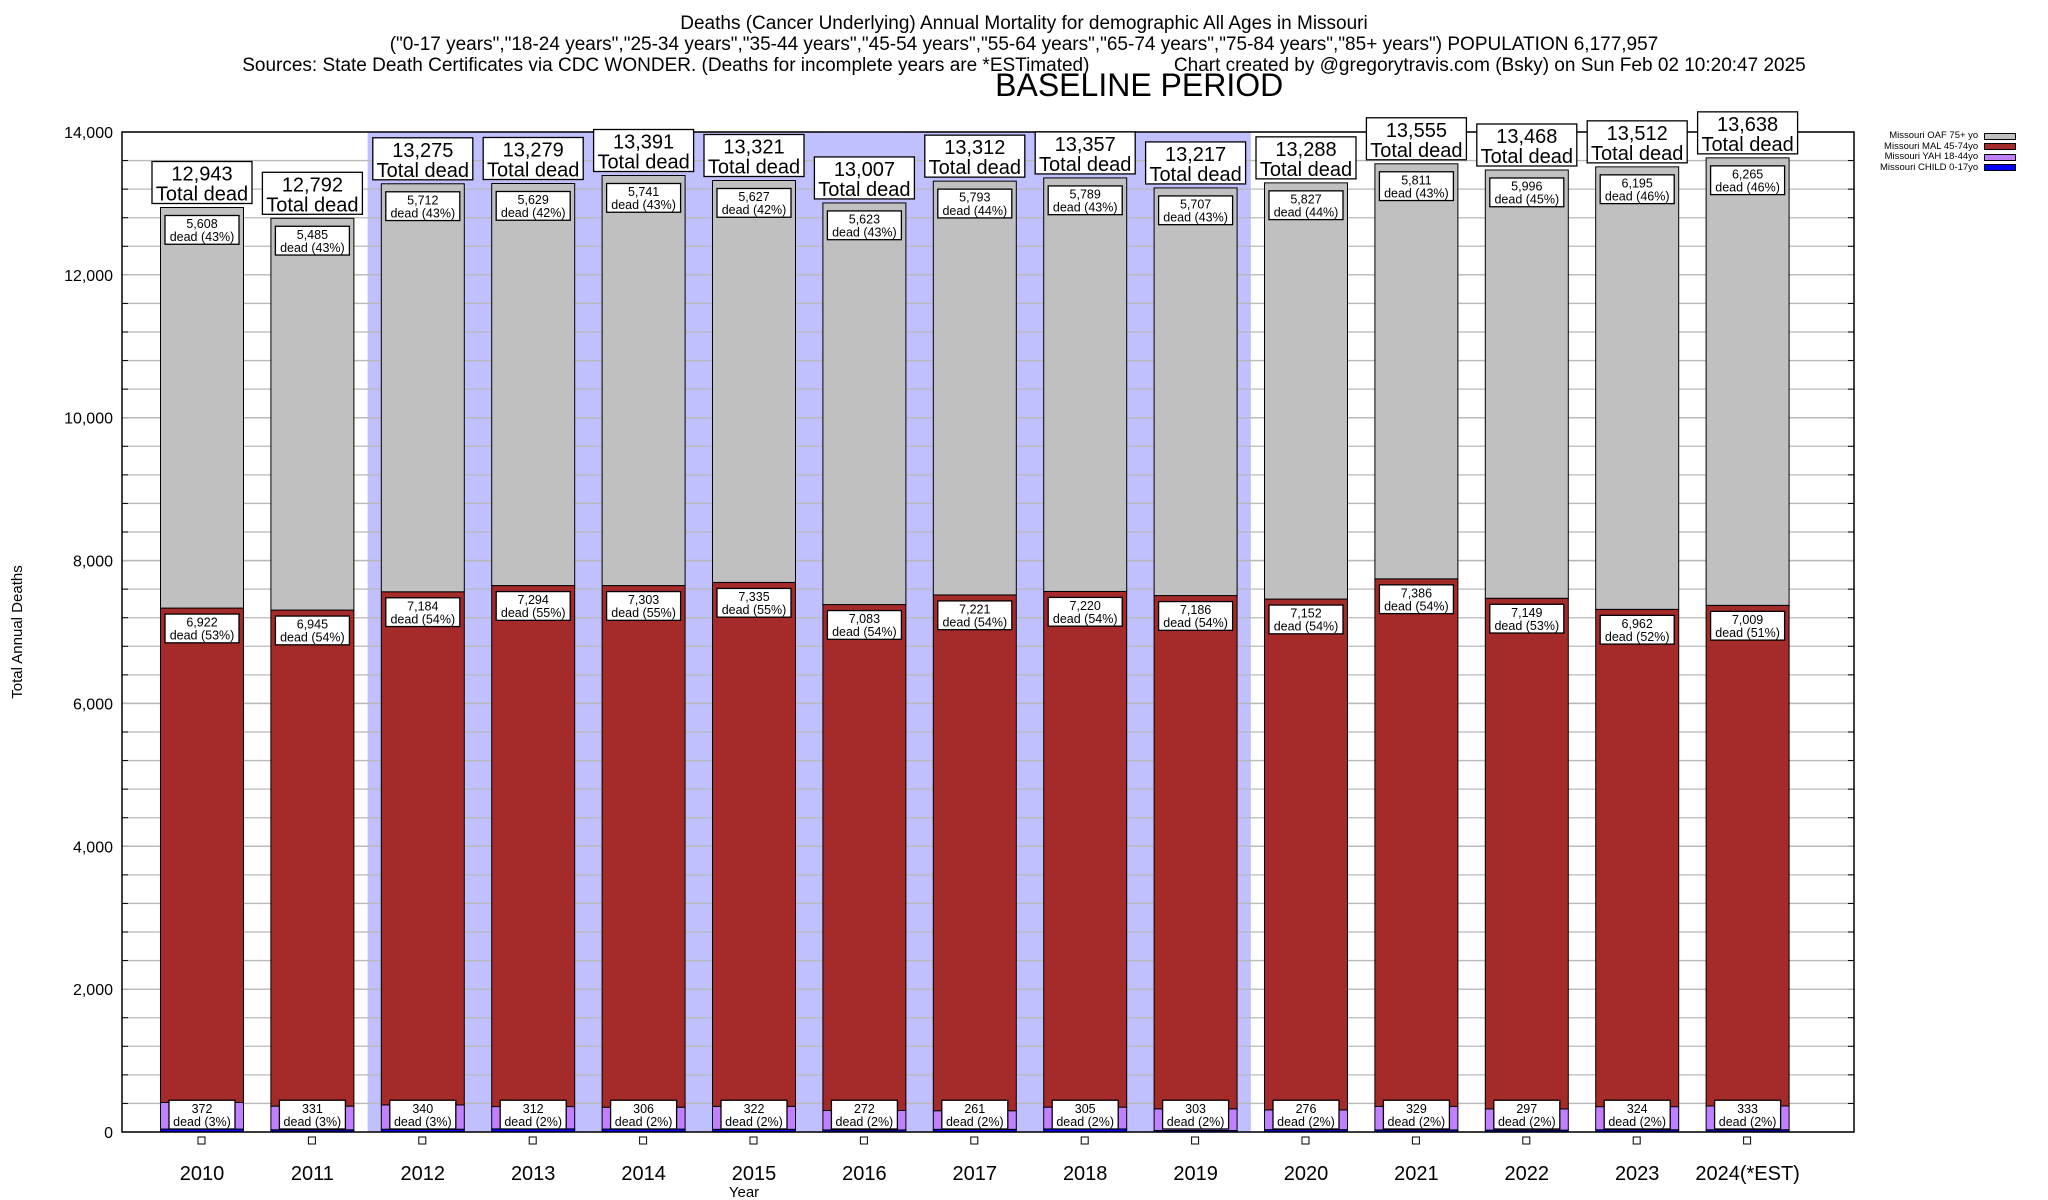 This screenshot has width=2048, height=1200. What do you see at coordinates (1306, 212) in the screenshot?
I see `oaf-data-label-text: dead (44%)` at bounding box center [1306, 212].